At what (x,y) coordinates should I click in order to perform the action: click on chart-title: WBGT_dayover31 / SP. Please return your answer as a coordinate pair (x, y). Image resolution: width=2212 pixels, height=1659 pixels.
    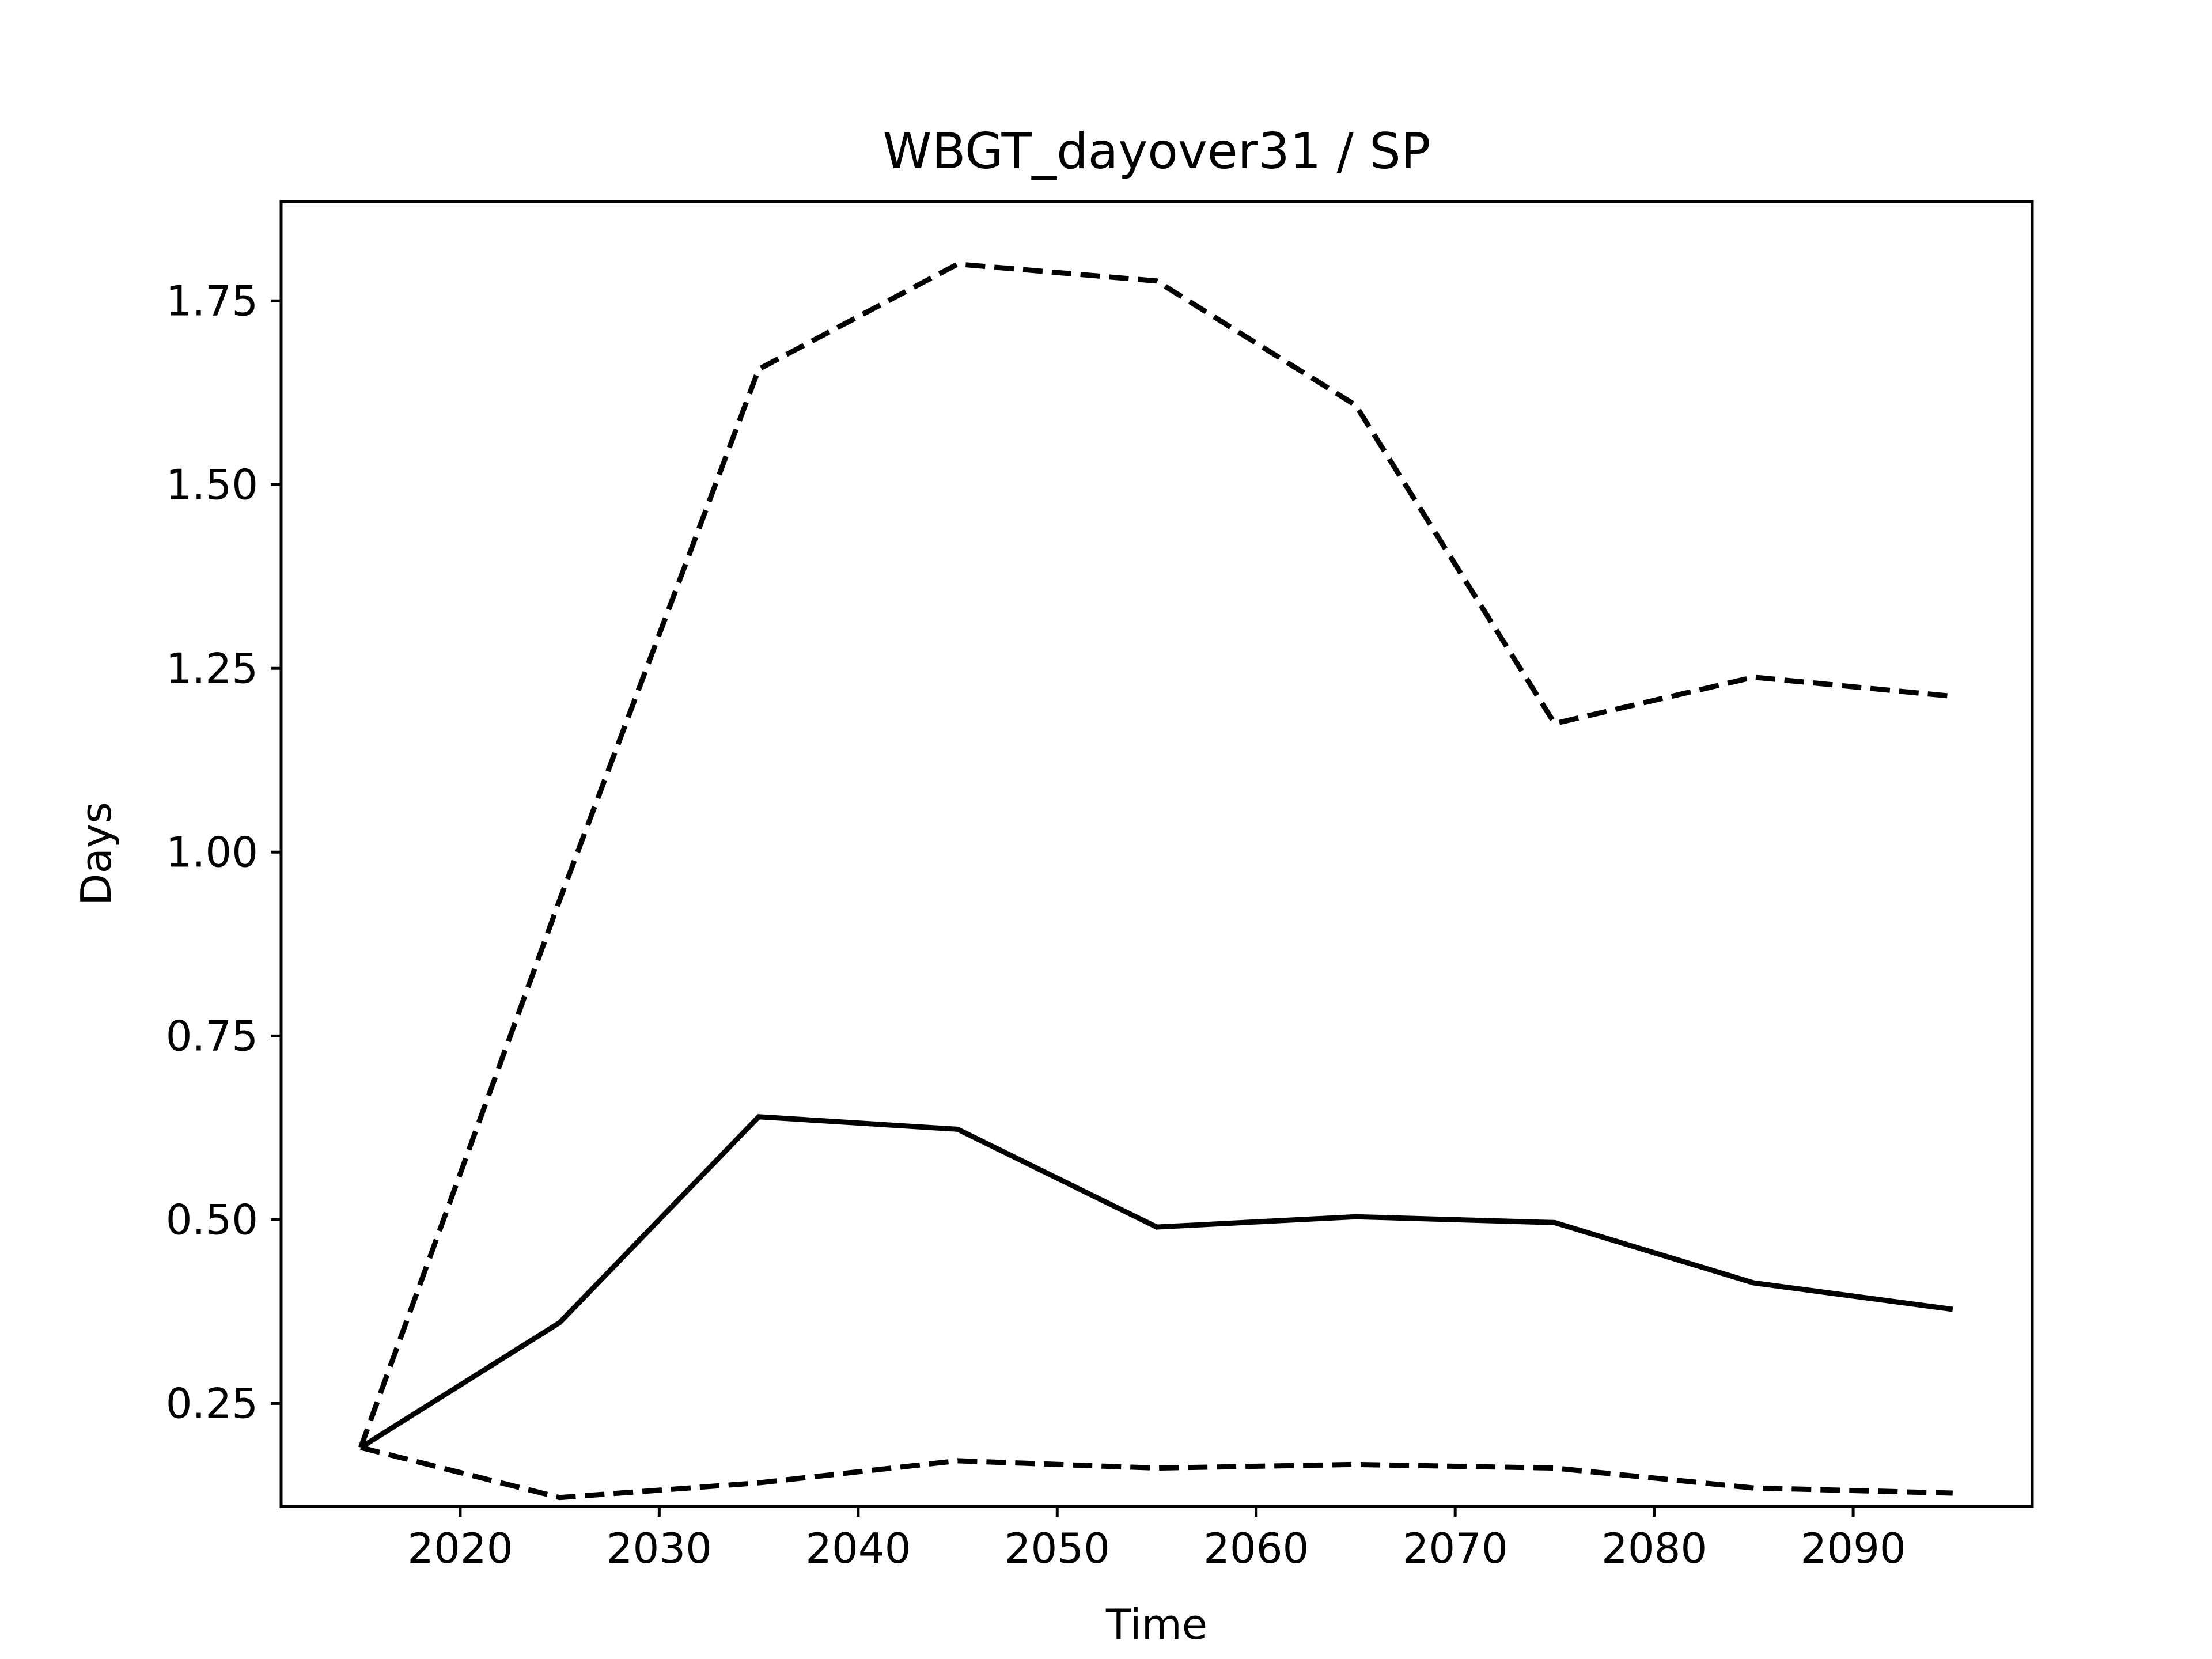
    Looking at the image, I should click on (1156, 151).